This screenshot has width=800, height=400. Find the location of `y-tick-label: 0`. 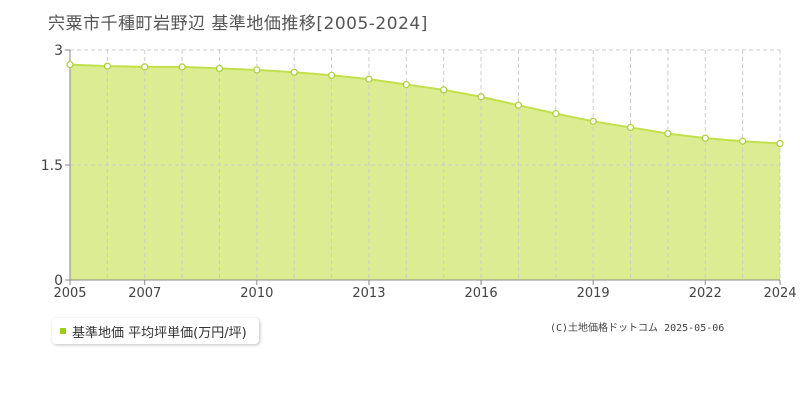

y-tick-label: 0 is located at coordinates (58, 281).